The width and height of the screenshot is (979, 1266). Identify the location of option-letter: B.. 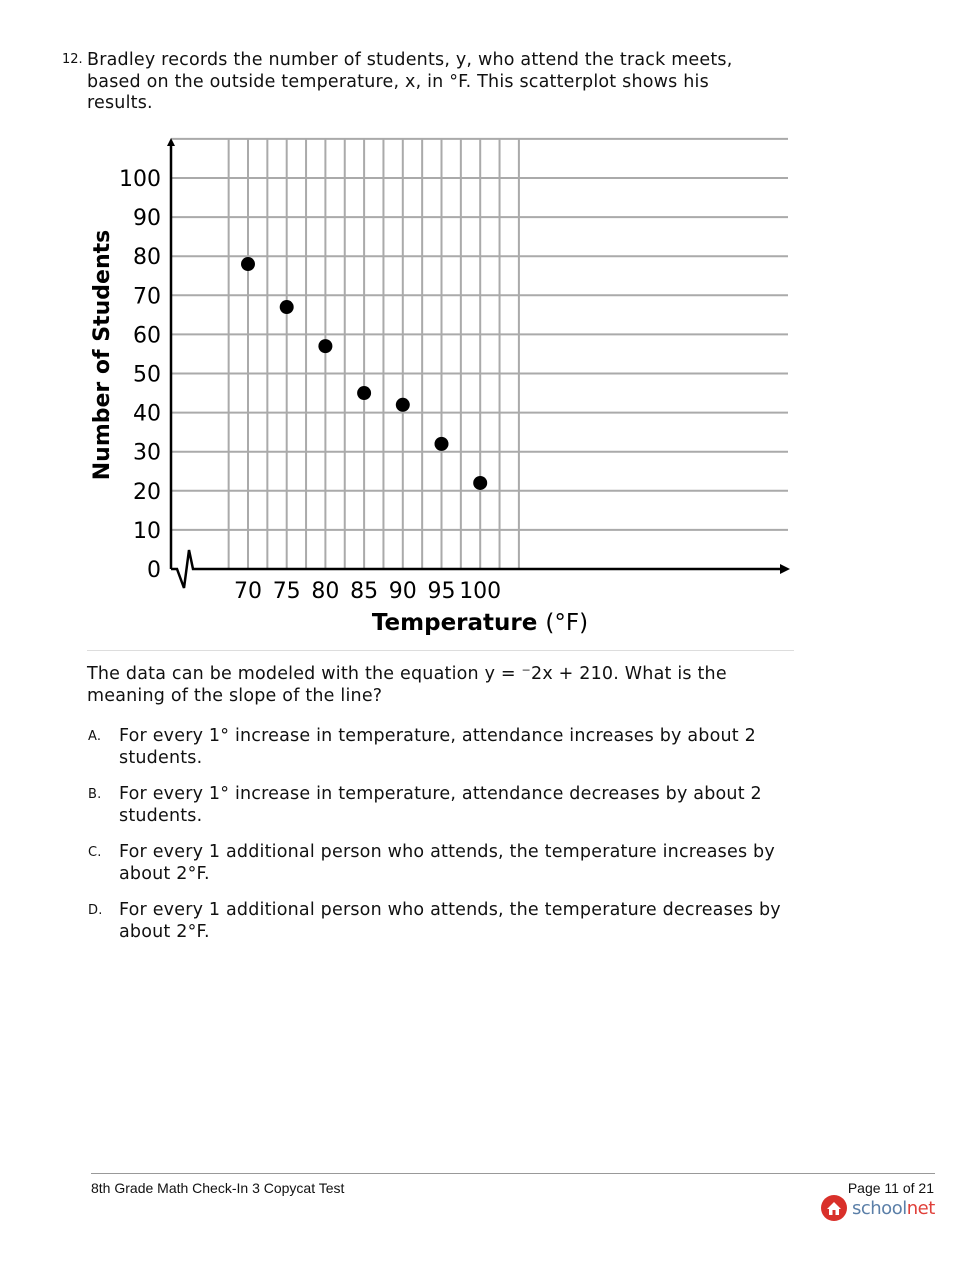
(95, 794).